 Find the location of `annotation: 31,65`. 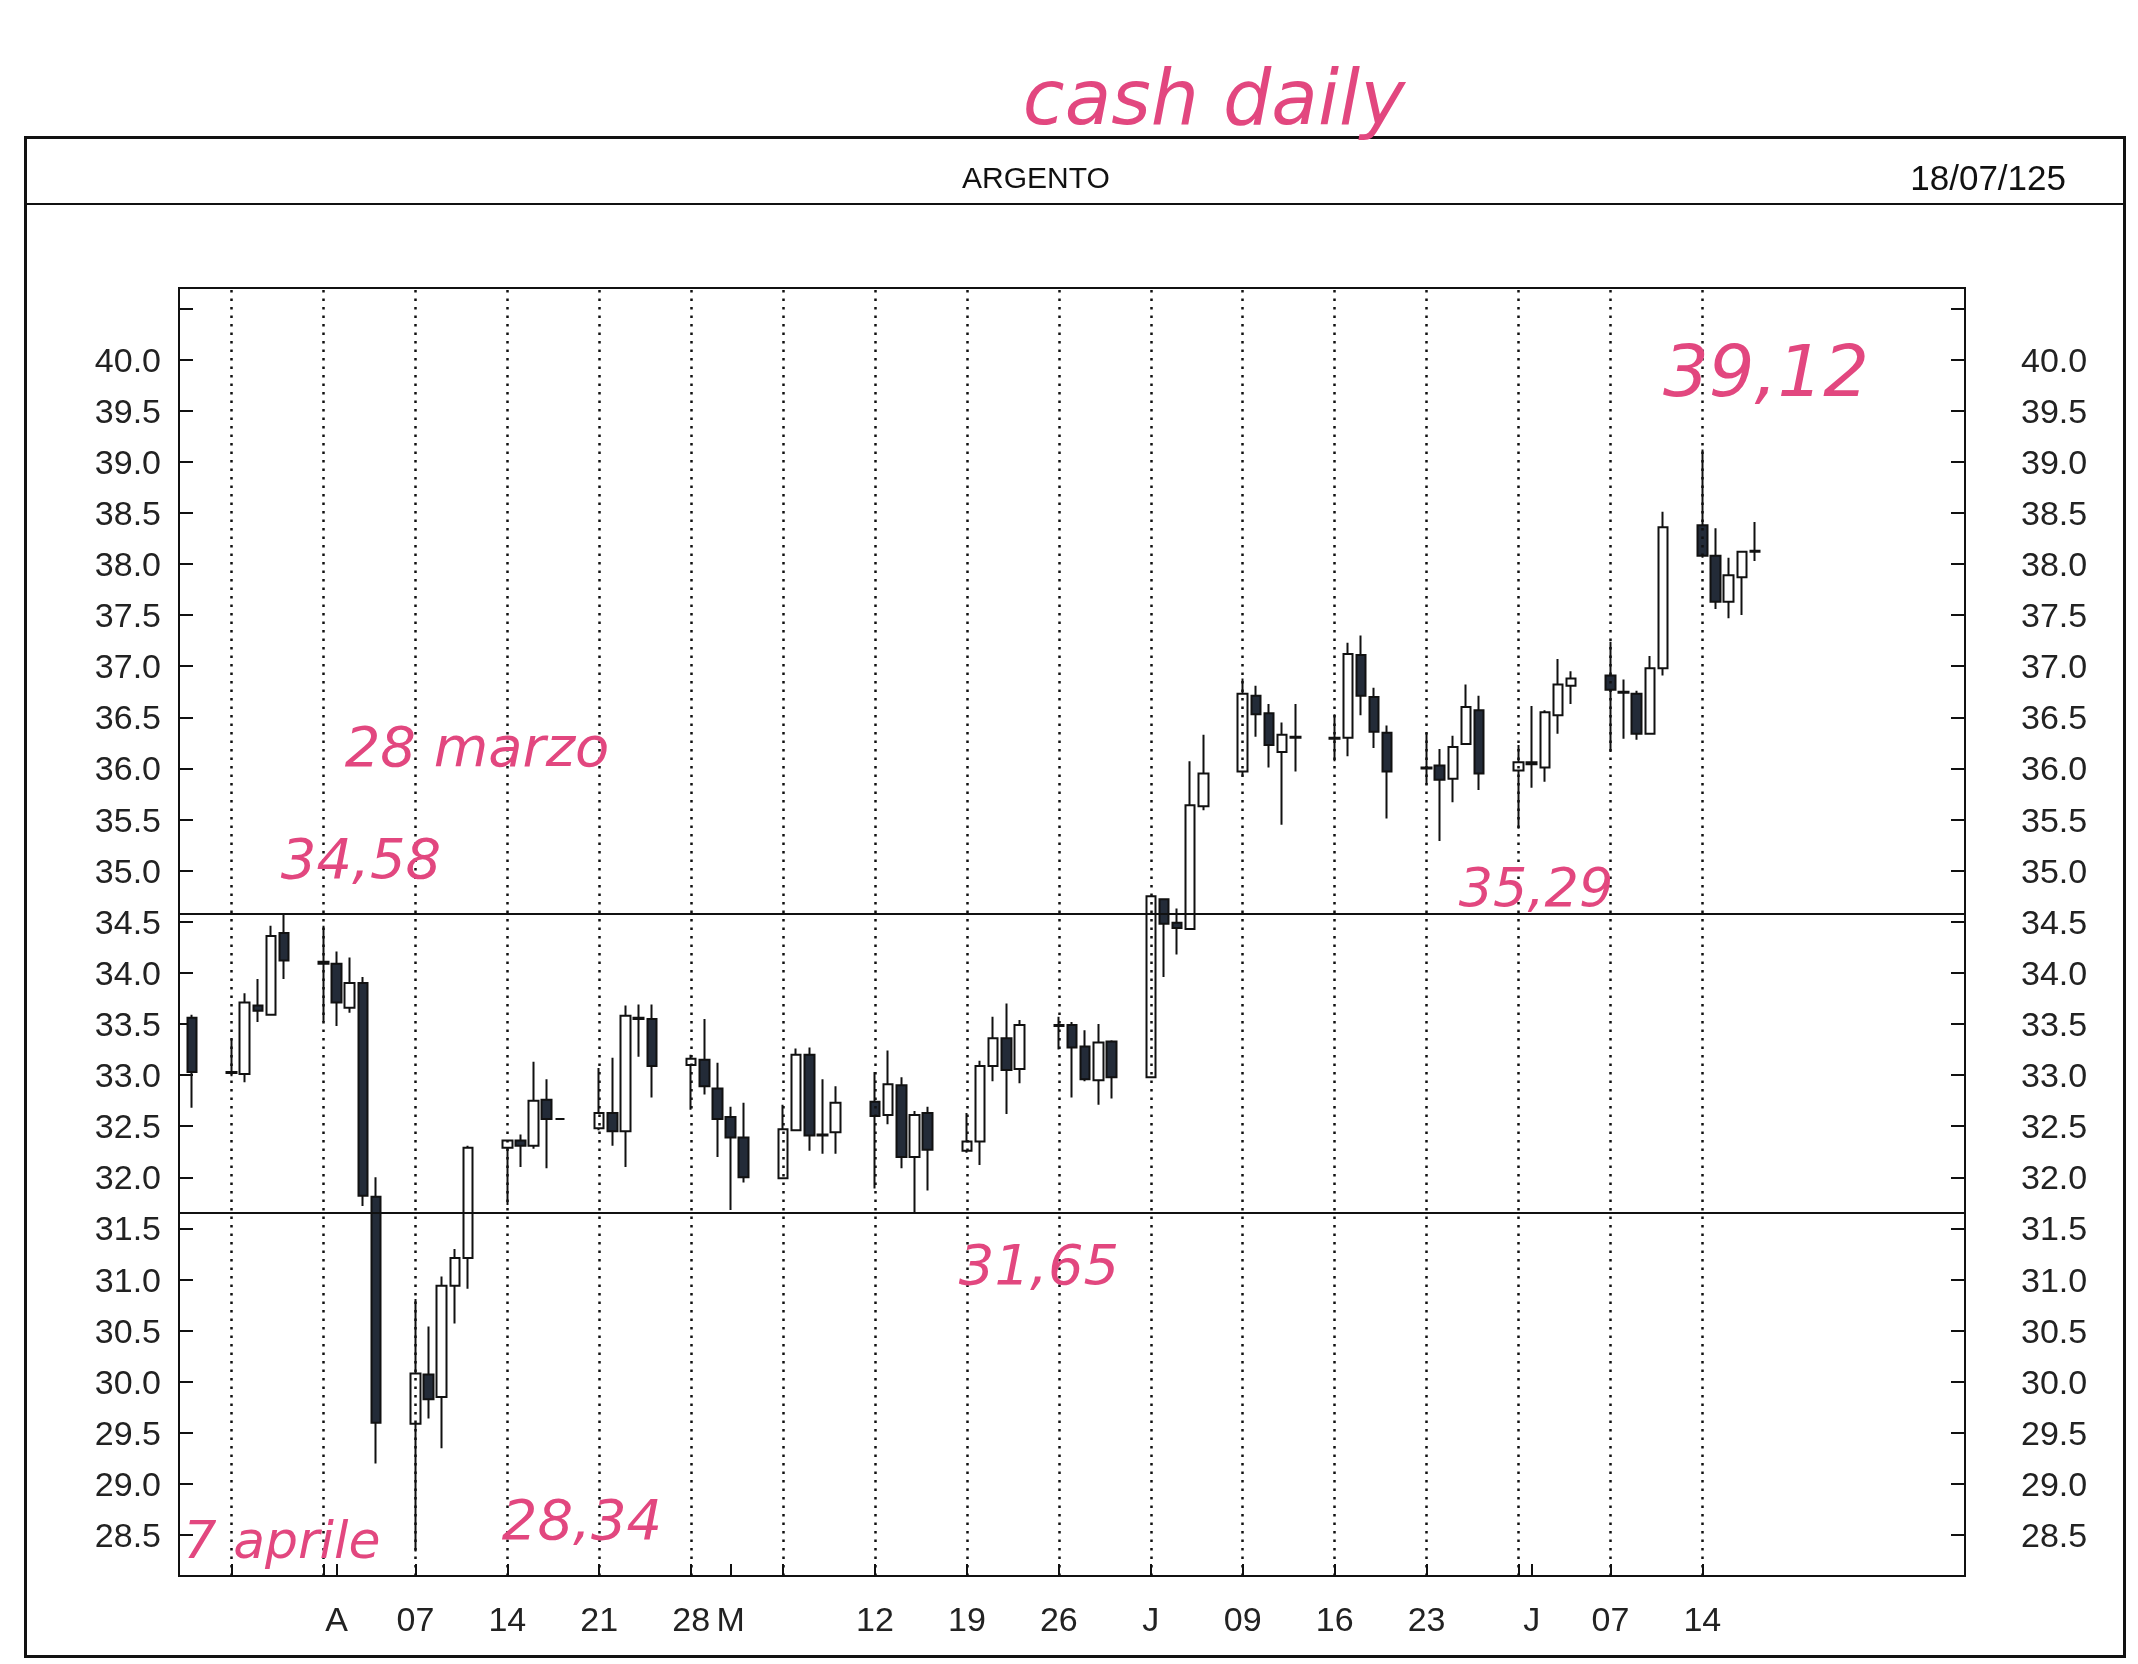

annotation: 31,65 is located at coordinates (1039, 1264).